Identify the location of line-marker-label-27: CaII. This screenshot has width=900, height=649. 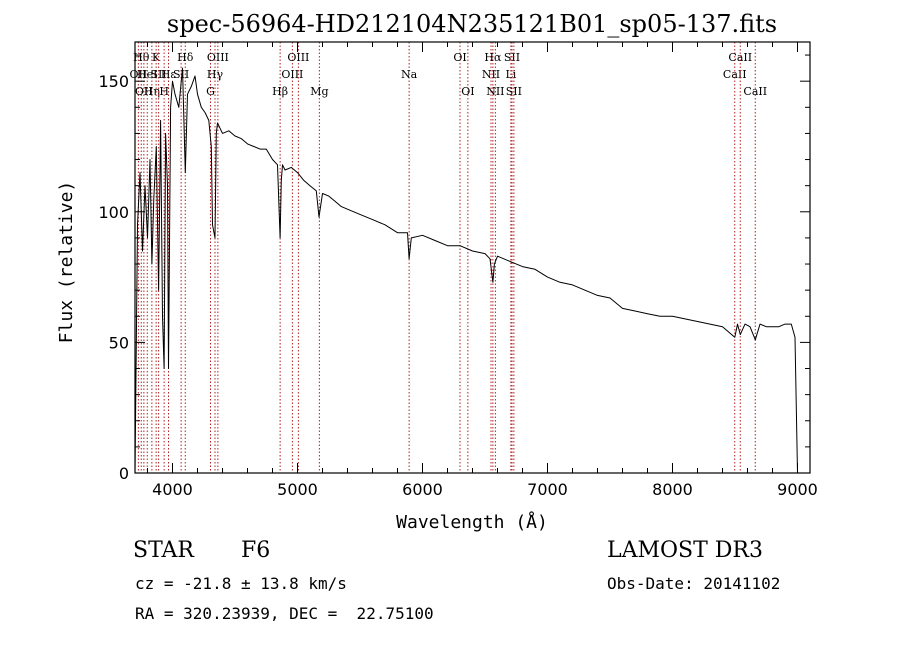
(735, 74).